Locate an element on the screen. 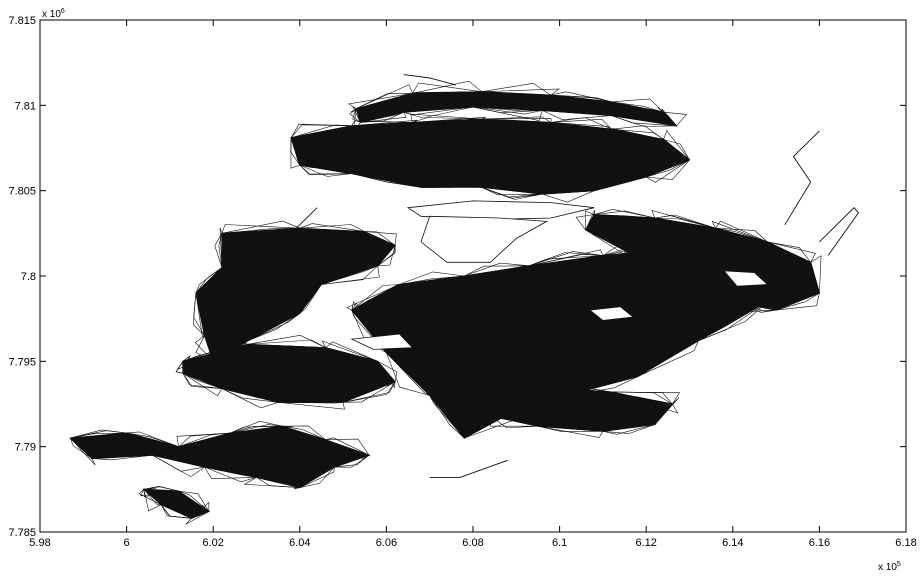  x-tick-label: 6 is located at coordinates (127, 543).